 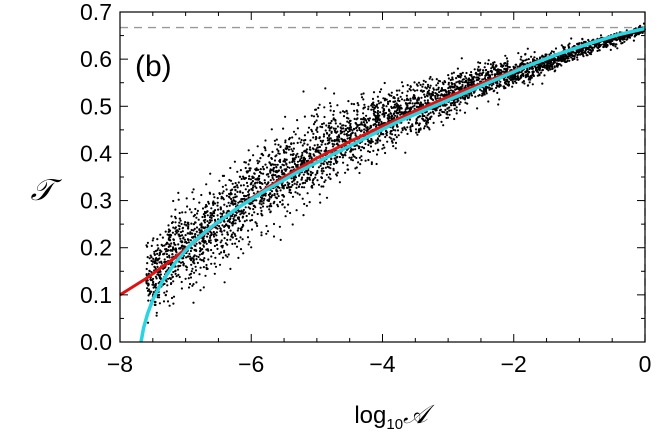 What do you see at coordinates (645, 364) in the screenshot?
I see `x-tick-label: 0` at bounding box center [645, 364].